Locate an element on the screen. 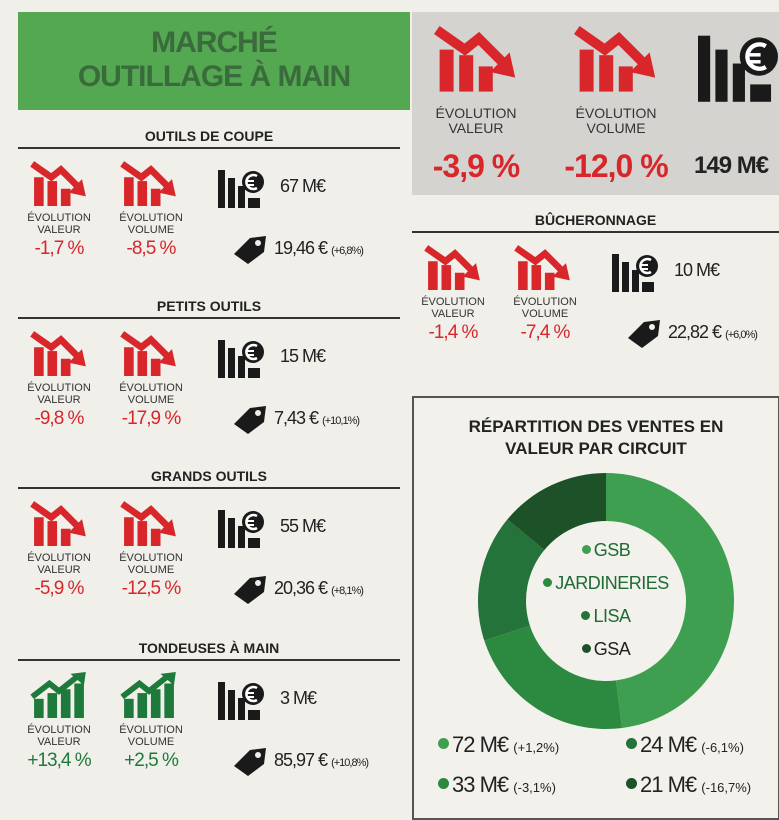 Image resolution: width=779 pixels, height=820 pixels. value-change: -3,9 % is located at coordinates (476, 166).